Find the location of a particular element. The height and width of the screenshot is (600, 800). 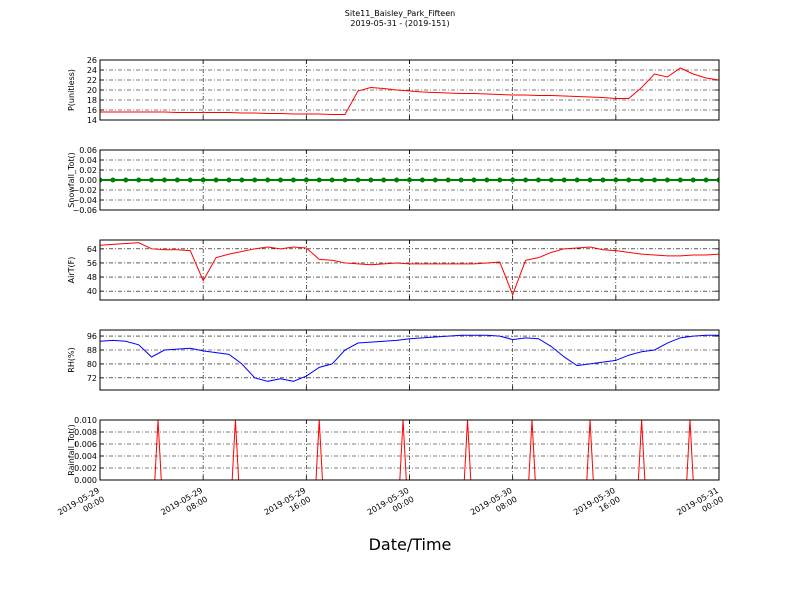

y-tick-label: 0.04 is located at coordinates (88, 160).